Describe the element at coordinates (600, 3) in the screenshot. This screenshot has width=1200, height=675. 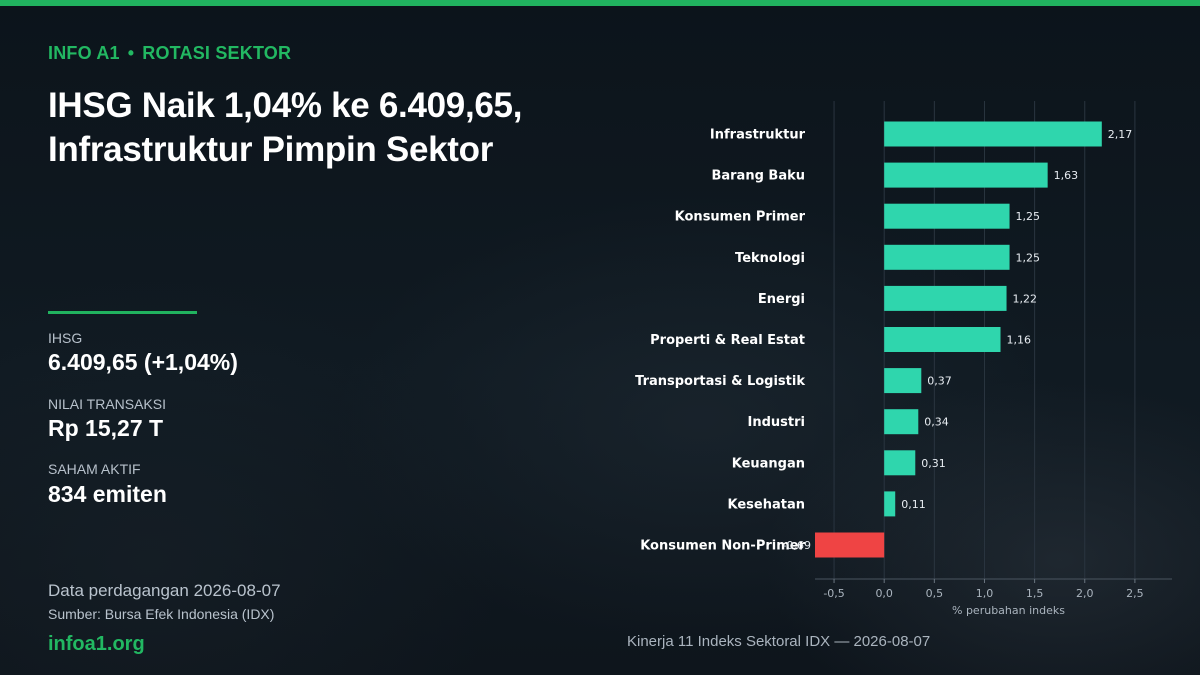
I see `top-accent-bar` at that location.